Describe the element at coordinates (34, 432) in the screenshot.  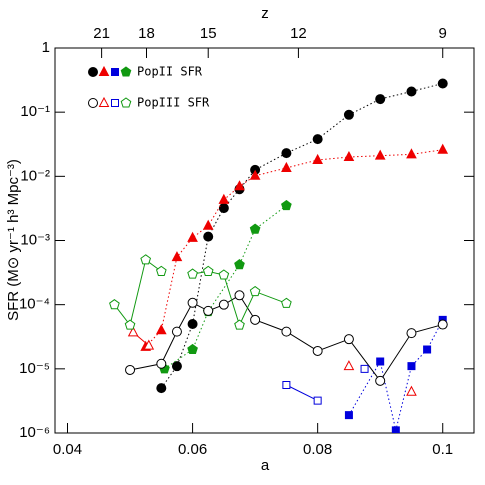
I see `y-tick-label: 10⁻⁶` at that location.